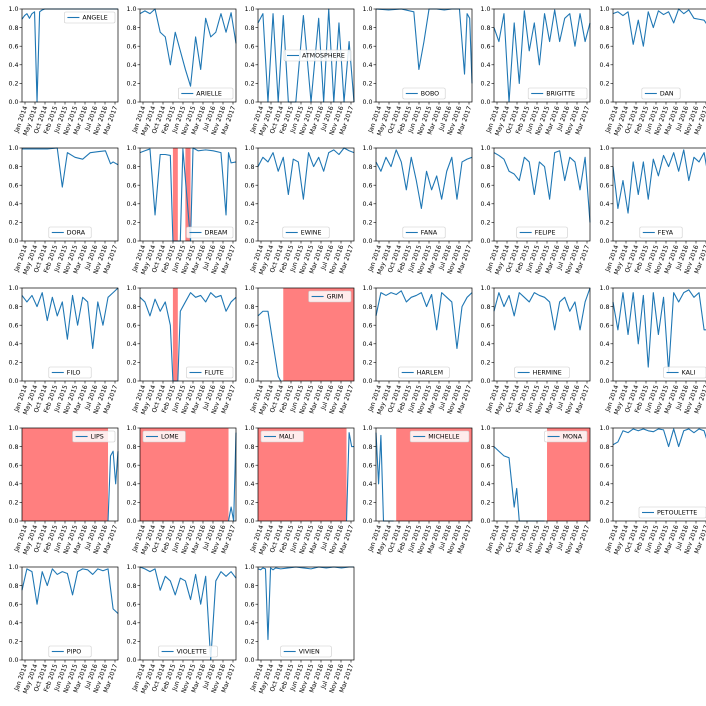  What do you see at coordinates (684, 372) in the screenshot?
I see `legend: KALI` at bounding box center [684, 372].